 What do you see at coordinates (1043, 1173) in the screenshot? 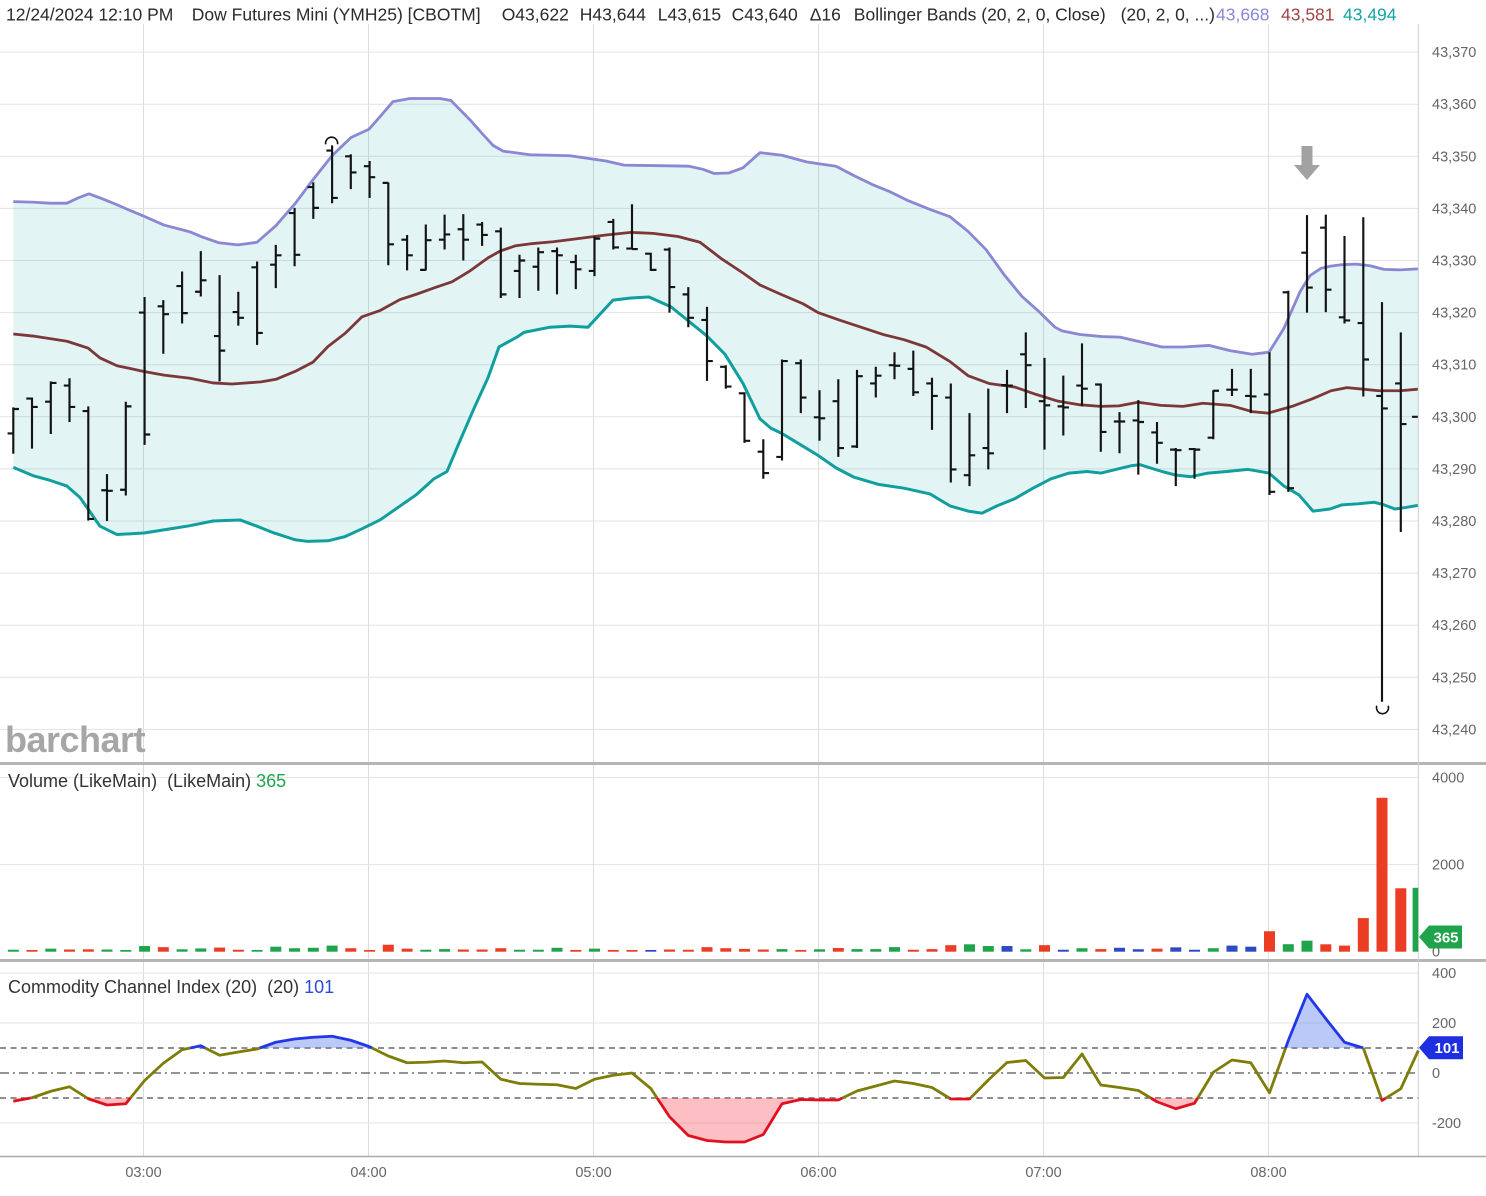
I see `svg-text: 07:00` at bounding box center [1043, 1173].